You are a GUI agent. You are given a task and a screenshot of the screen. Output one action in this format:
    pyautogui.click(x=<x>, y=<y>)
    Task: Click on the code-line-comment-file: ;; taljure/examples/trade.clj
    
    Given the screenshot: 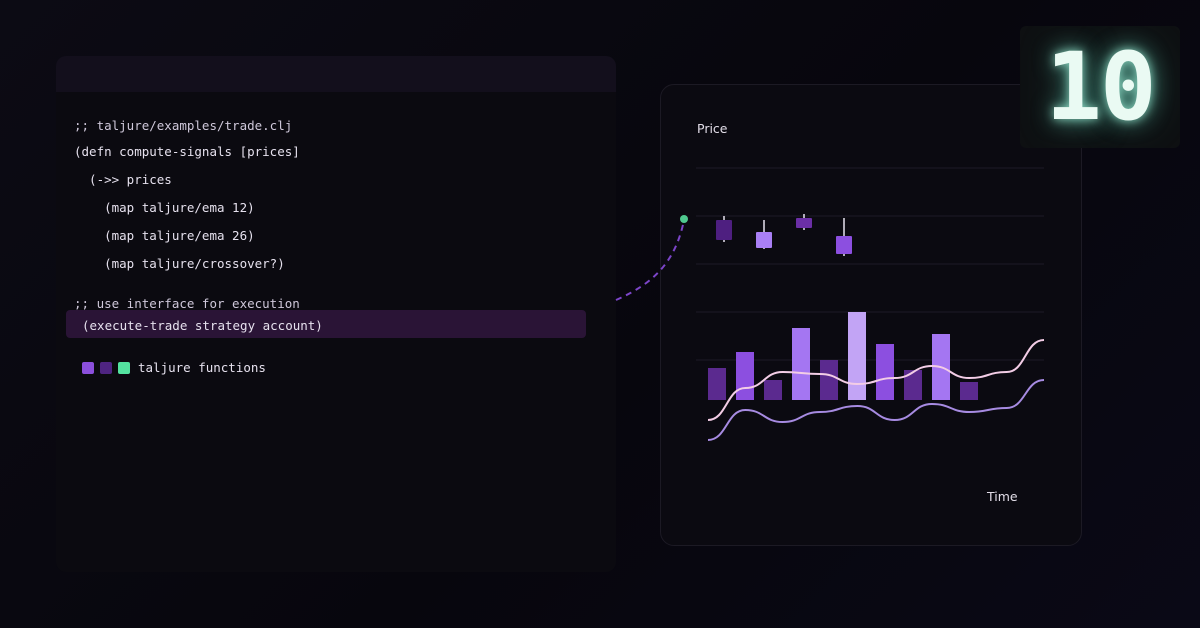 What is the action you would take?
    pyautogui.click(x=183, y=125)
    